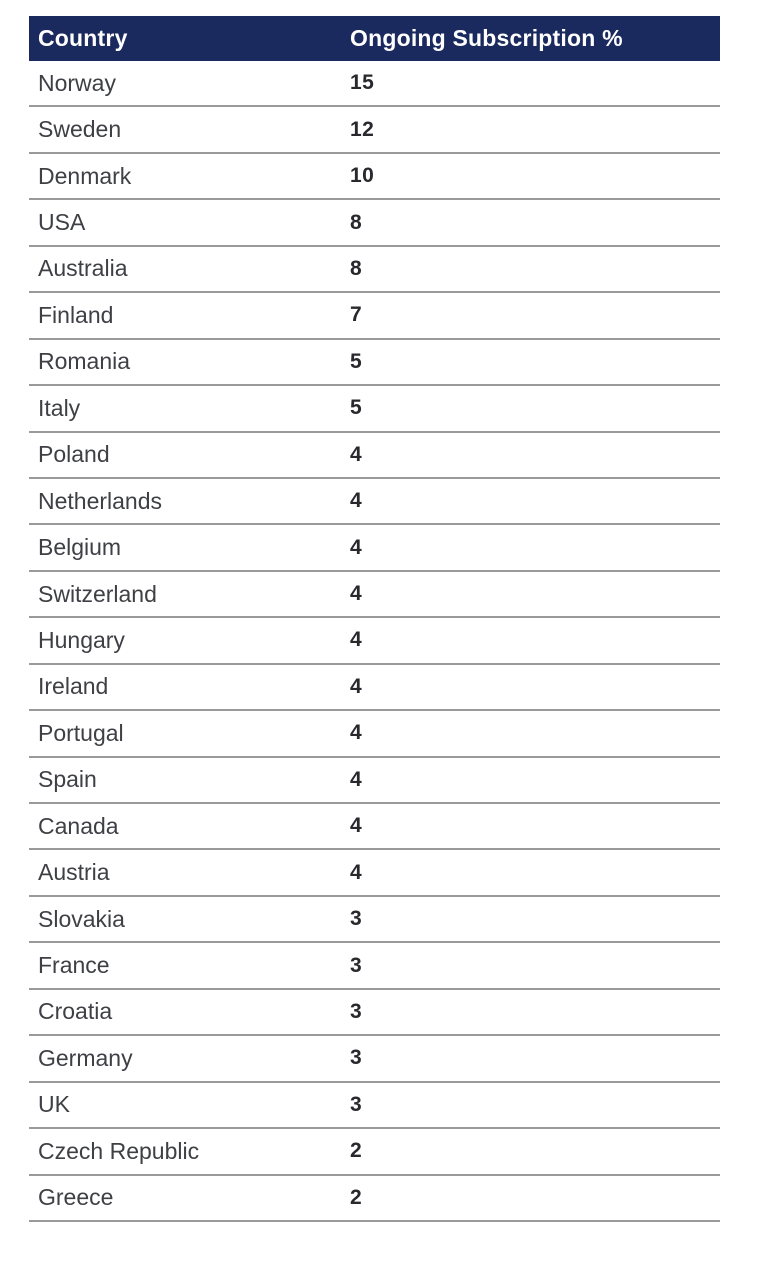 The image size is (768, 1281). What do you see at coordinates (374, 966) in the screenshot?
I see `table-row: France 3` at bounding box center [374, 966].